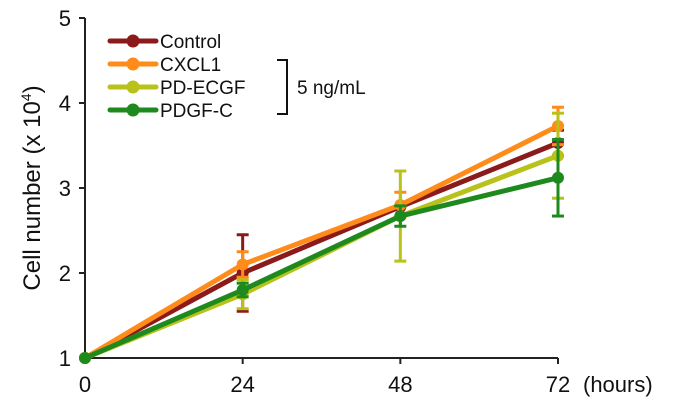  I want to click on y-axis-title: Cell number (x 104), so click(32, 187).